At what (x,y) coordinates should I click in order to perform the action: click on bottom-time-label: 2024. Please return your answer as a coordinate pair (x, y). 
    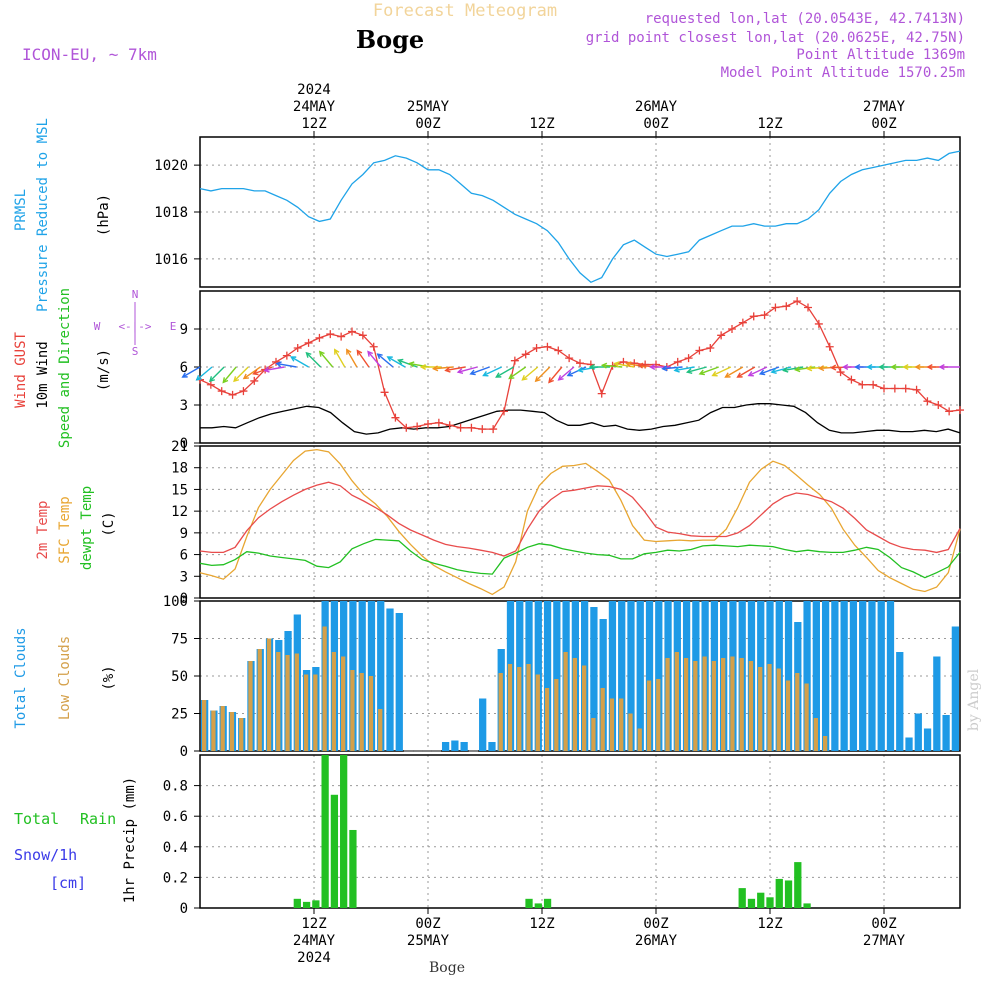
    Looking at the image, I should click on (314, 958).